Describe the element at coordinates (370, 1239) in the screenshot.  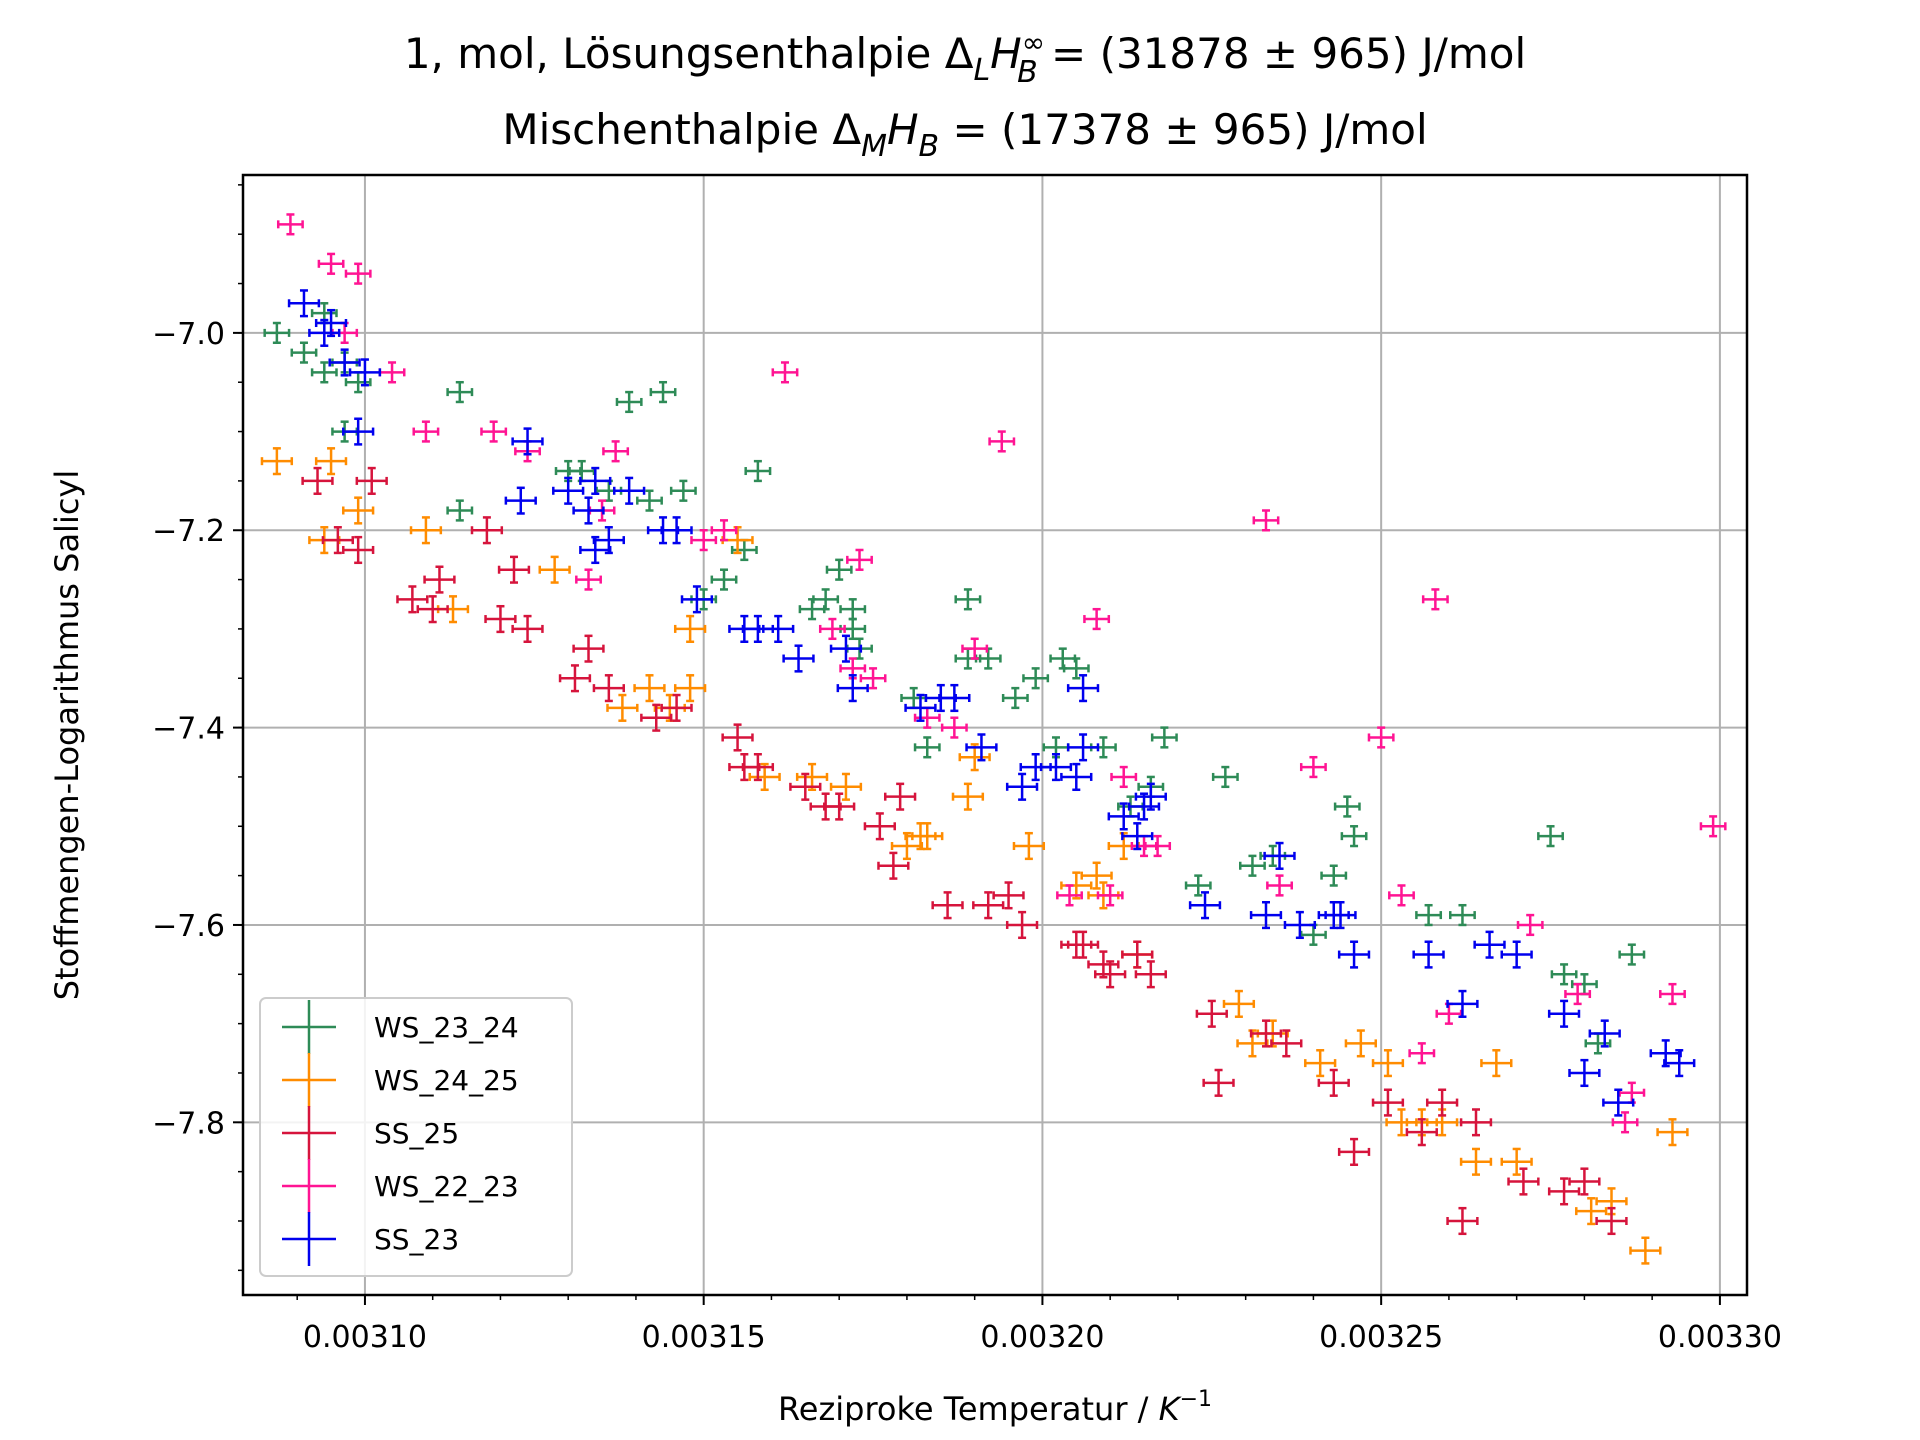
I see `legend-entry-SS_23: SS_23` at that location.